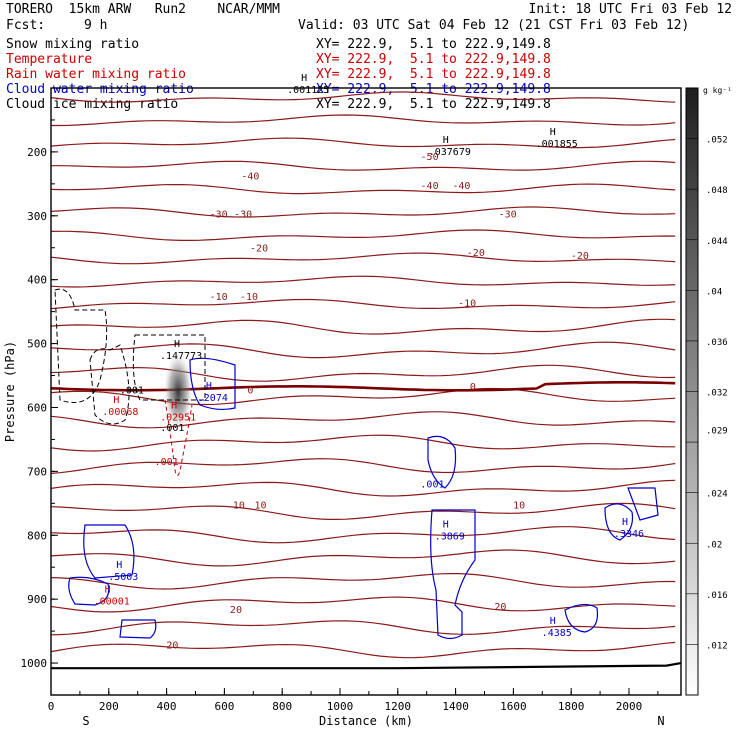 The image size is (740, 740). Describe the element at coordinates (717, 646) in the screenshot. I see `colorbar-tick-label: .012` at that location.